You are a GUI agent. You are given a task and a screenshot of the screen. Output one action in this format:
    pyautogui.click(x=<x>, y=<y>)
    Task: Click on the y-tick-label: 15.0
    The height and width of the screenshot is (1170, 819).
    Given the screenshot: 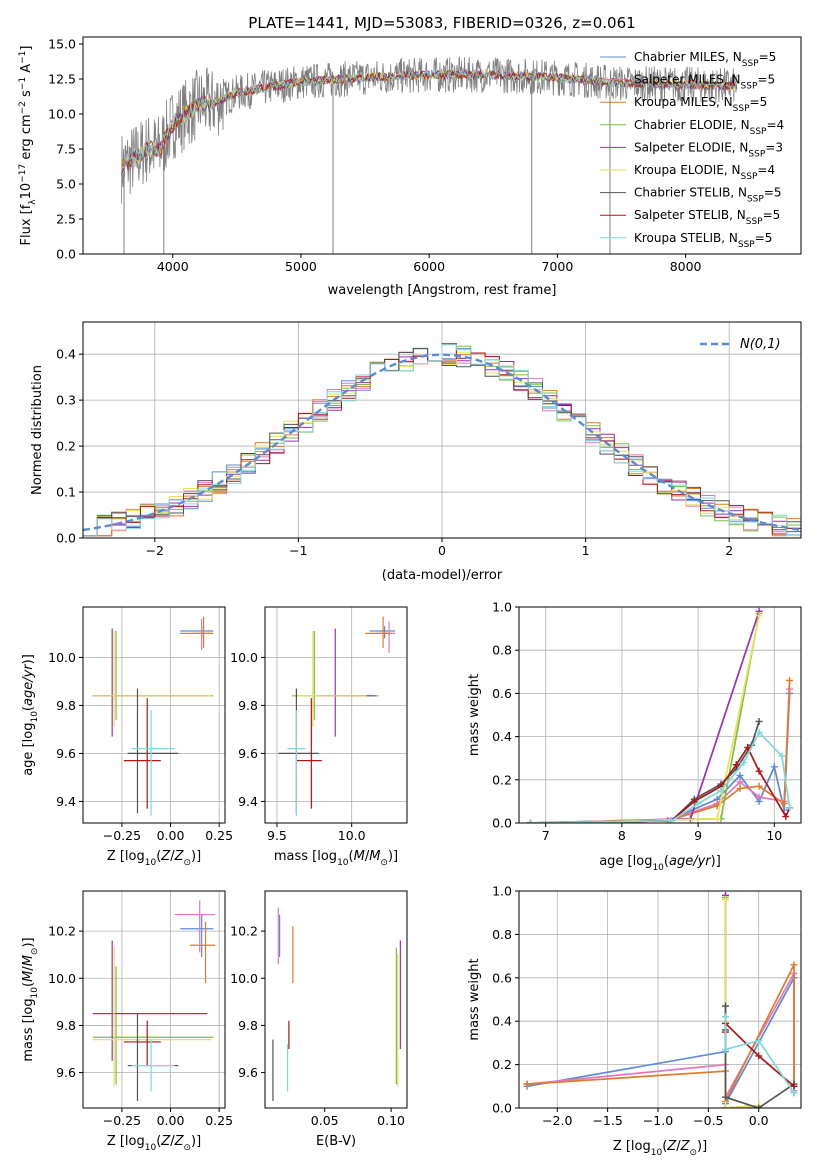 What is the action you would take?
    pyautogui.click(x=62, y=44)
    